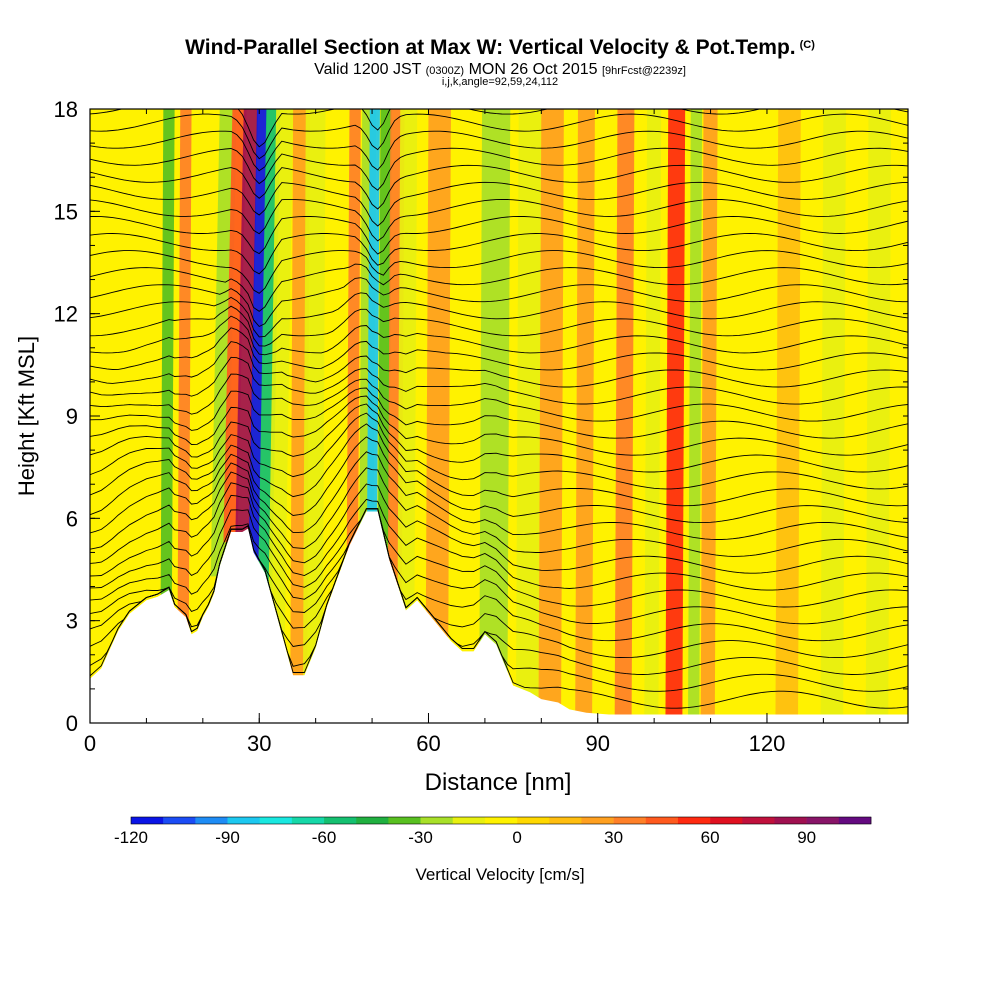  What do you see at coordinates (66, 211) in the screenshot?
I see `y-tick-label: 15` at bounding box center [66, 211].